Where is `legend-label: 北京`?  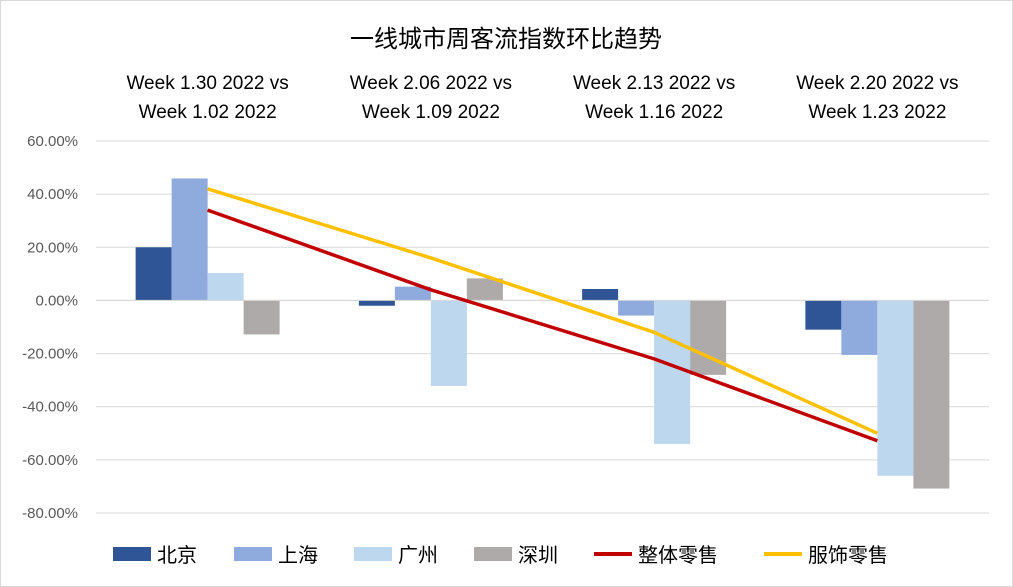
legend-label: 北京 is located at coordinates (177, 555).